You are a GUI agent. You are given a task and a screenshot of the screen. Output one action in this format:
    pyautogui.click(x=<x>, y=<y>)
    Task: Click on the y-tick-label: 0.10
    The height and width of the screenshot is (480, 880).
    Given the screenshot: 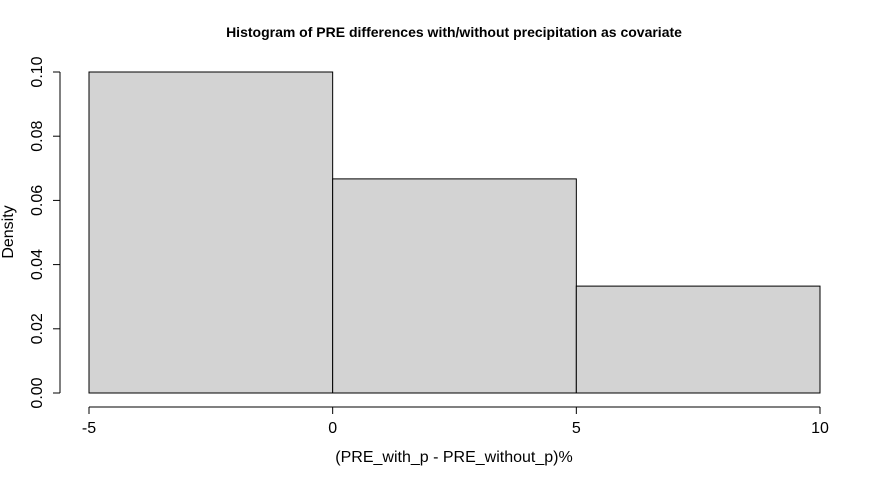 What is the action you would take?
    pyautogui.click(x=37, y=71)
    